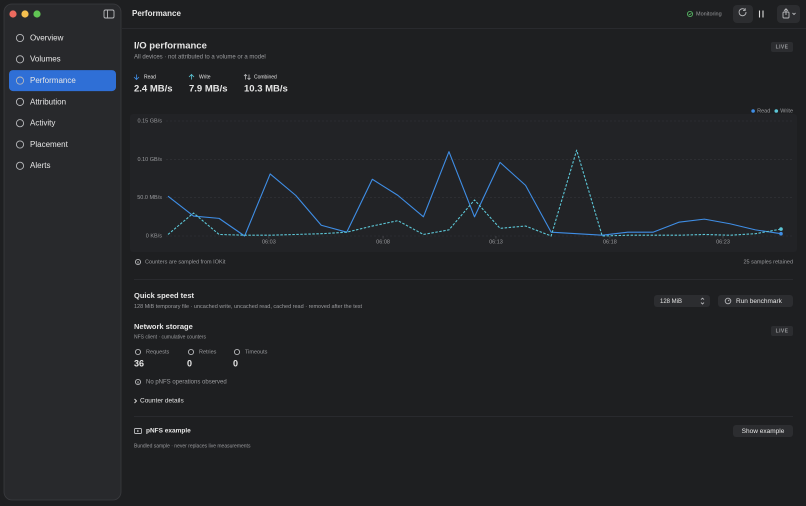 The height and width of the screenshot is (506, 806). I want to click on stat-value: 10.3 MB/s, so click(266, 89).